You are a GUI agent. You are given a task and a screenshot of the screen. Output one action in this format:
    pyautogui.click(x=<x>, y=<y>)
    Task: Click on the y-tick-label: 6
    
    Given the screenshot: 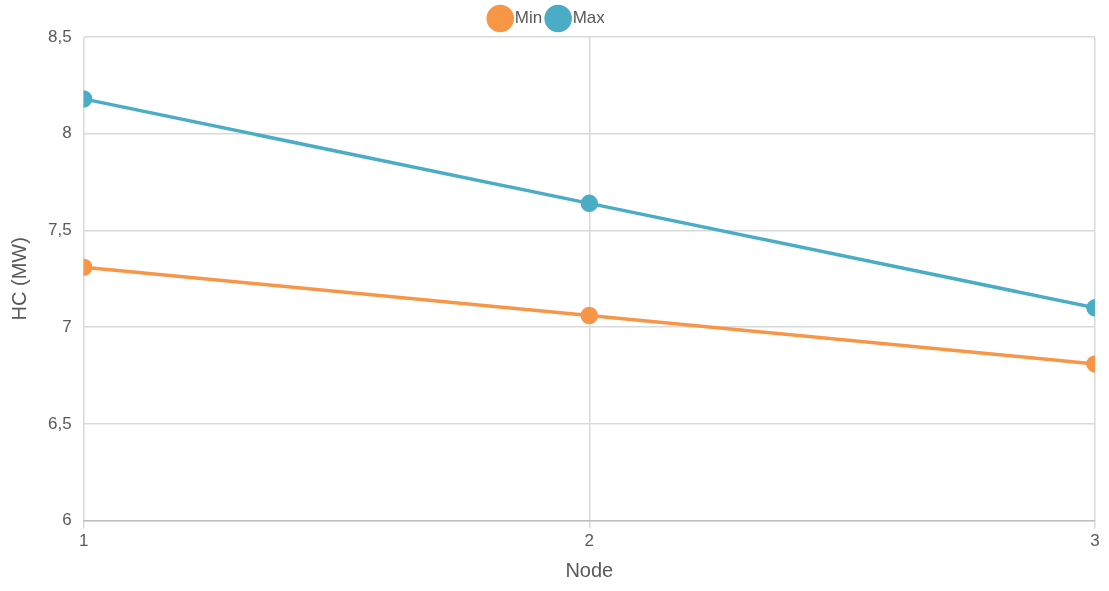 What is the action you would take?
    pyautogui.click(x=67, y=520)
    